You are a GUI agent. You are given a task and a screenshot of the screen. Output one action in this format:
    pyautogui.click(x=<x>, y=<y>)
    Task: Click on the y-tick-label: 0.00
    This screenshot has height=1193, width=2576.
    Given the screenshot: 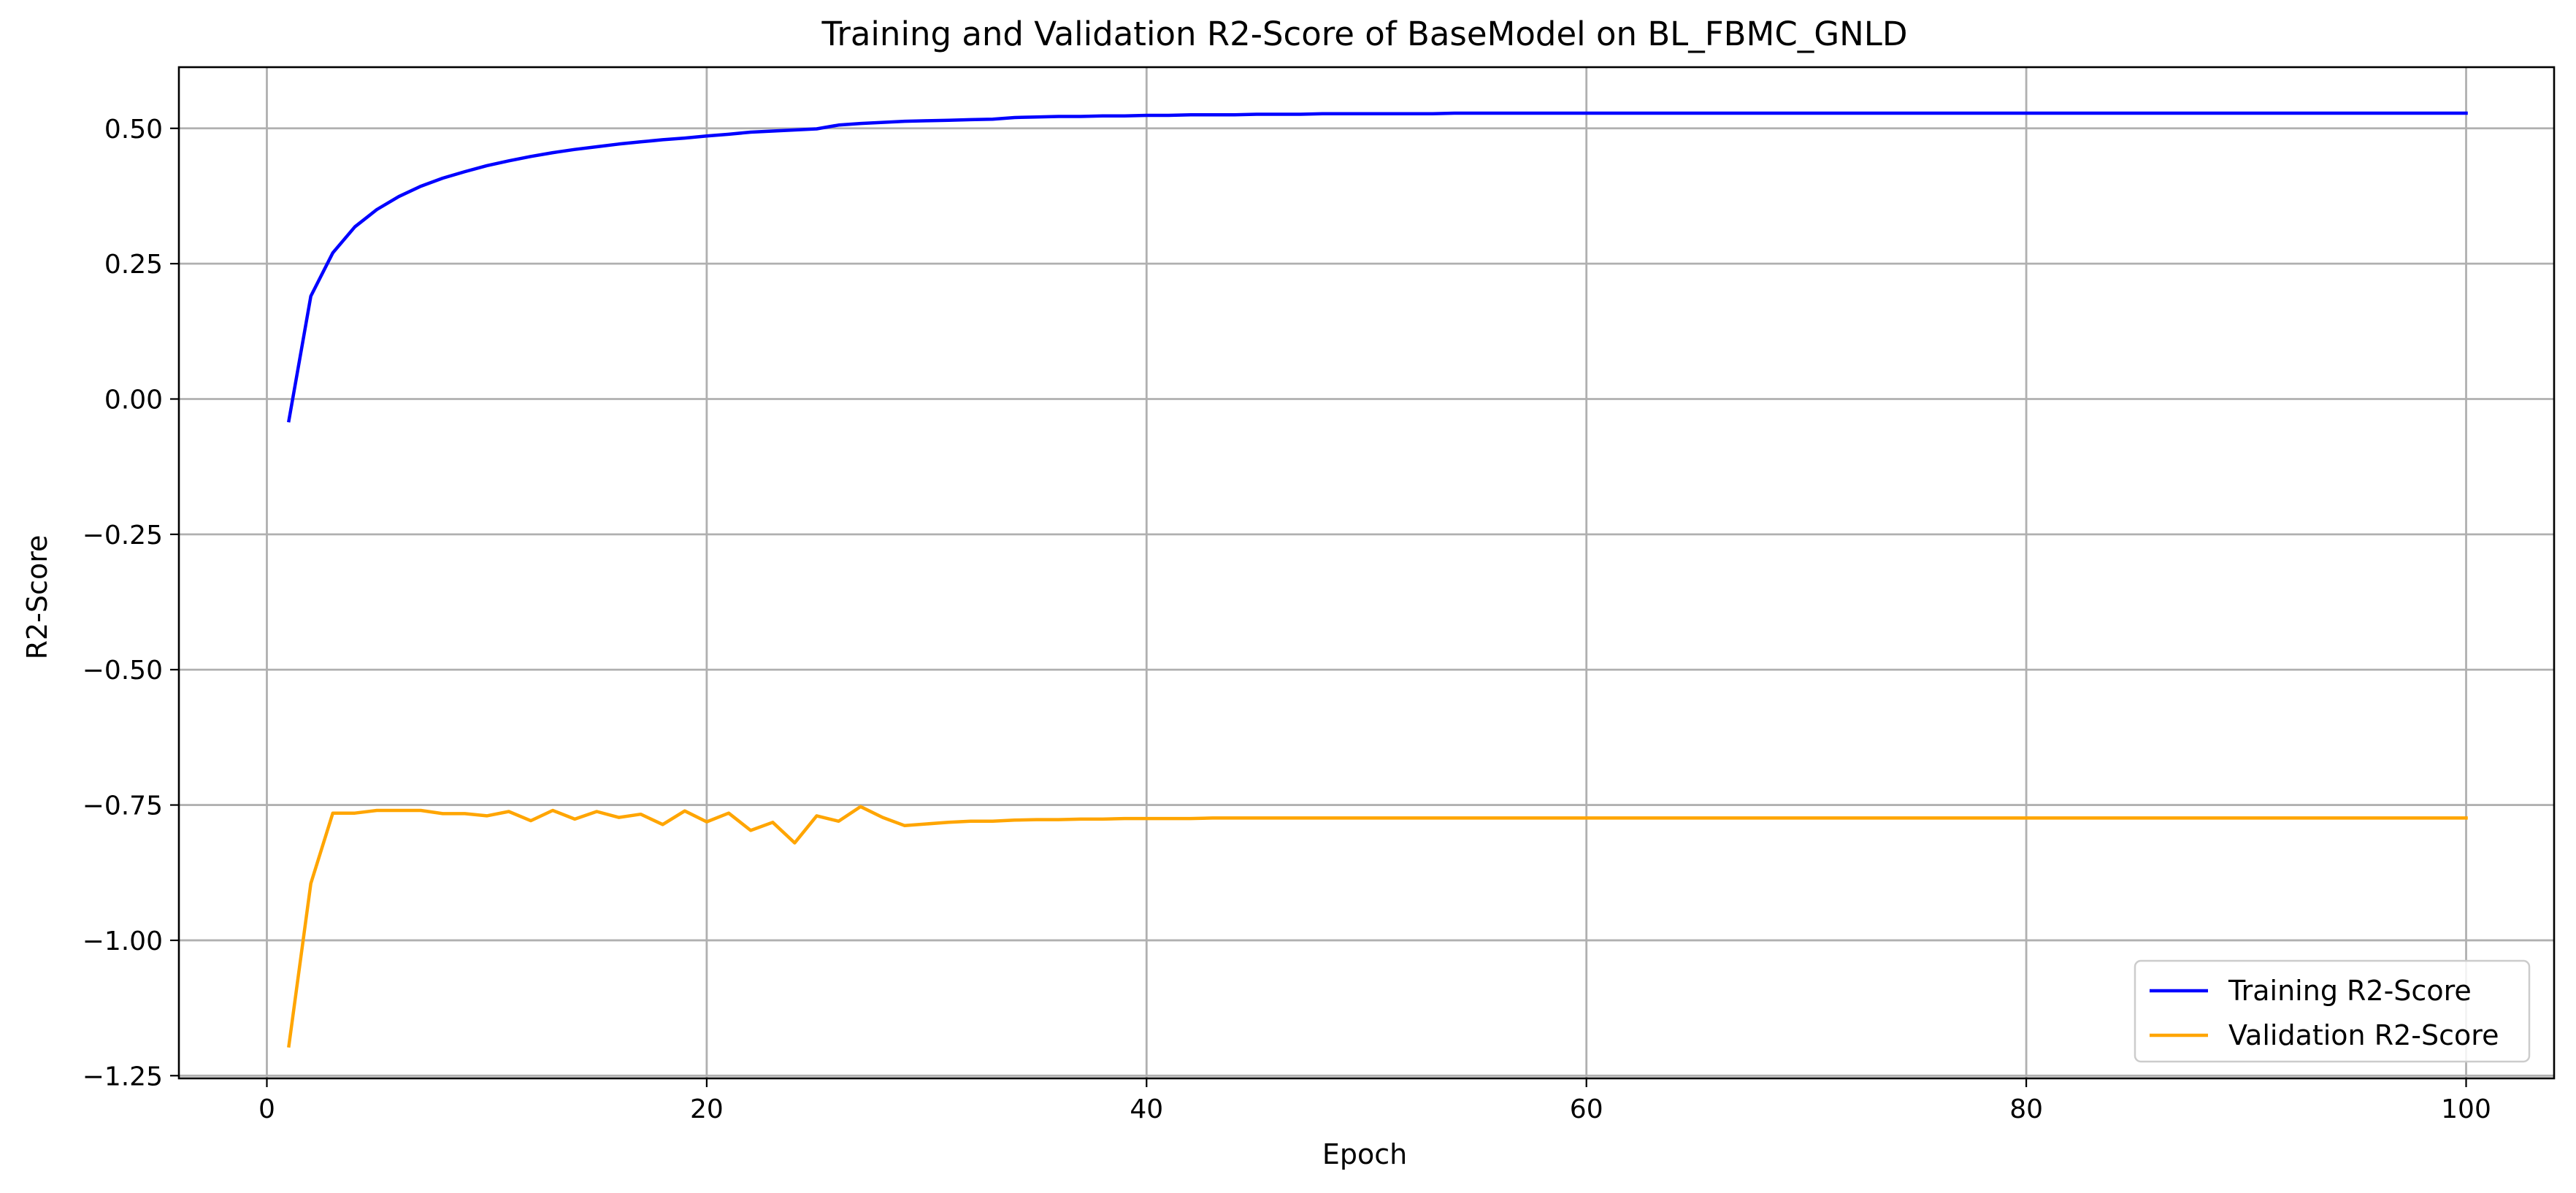 What is the action you would take?
    pyautogui.click(x=133, y=400)
    